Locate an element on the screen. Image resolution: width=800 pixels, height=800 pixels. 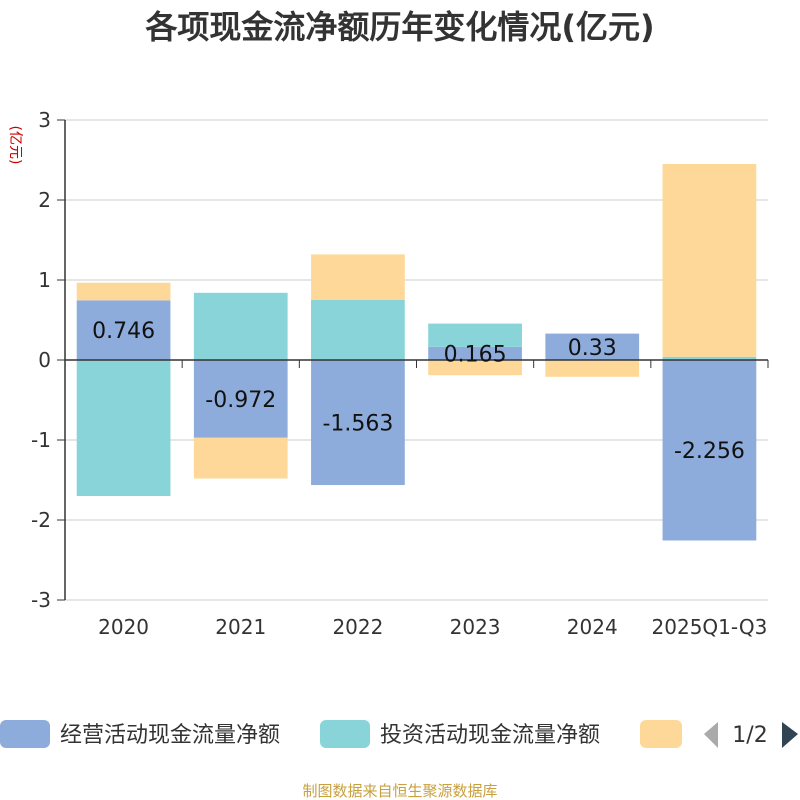
x-tick-labels: 2020 2021 2022 2023 2024 2025Q1-Q3 is located at coordinates (432, 627).